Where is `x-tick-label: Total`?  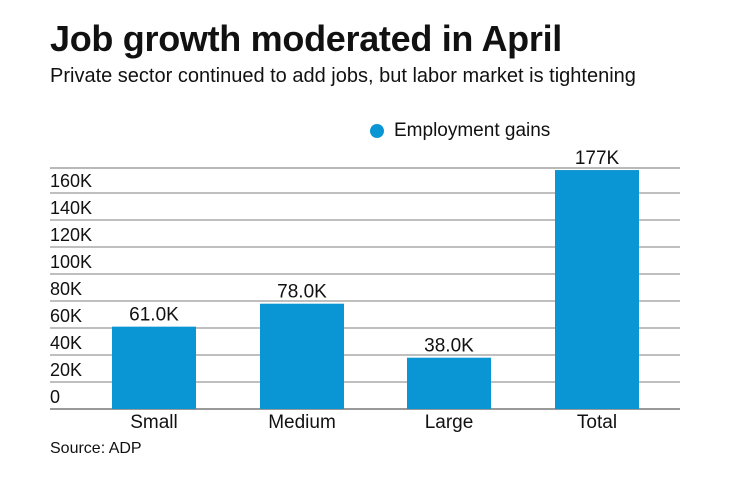
x-tick-label: Total is located at coordinates (597, 422).